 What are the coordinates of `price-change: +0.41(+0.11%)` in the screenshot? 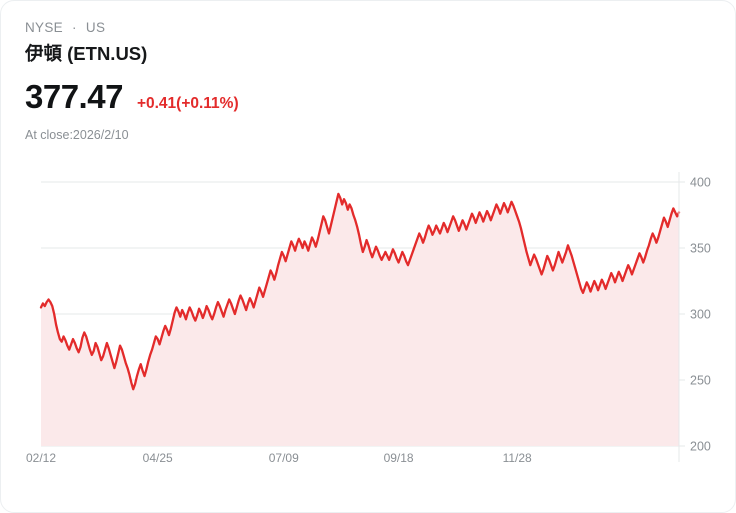 It's located at (187, 103).